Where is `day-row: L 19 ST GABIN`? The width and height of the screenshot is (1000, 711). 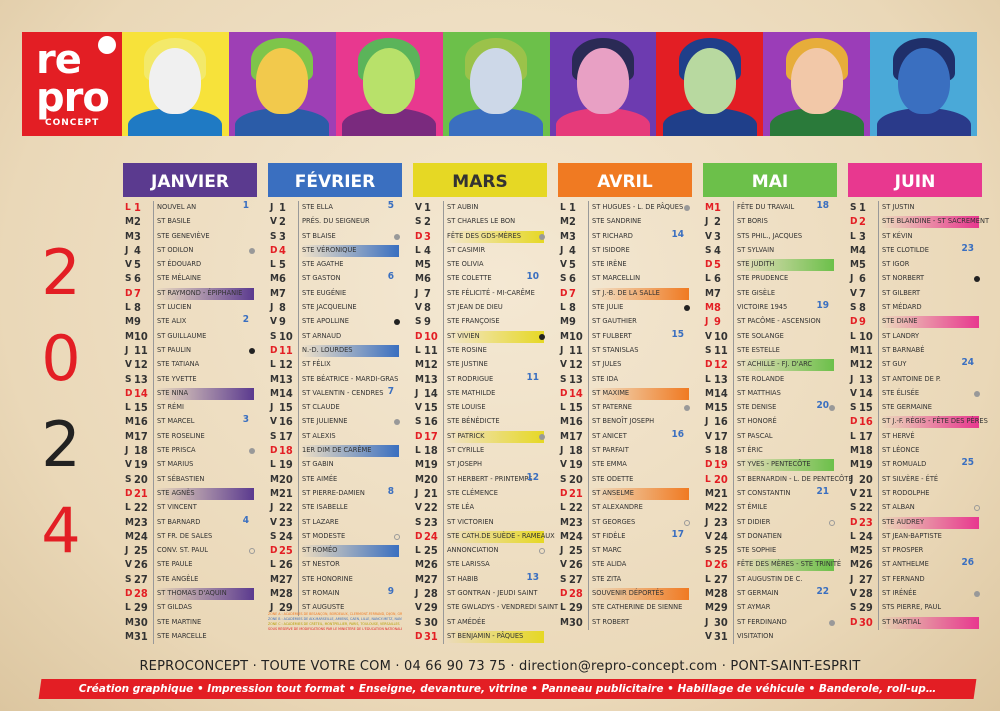 day-row: L 19 ST GABIN is located at coordinates (335, 465).